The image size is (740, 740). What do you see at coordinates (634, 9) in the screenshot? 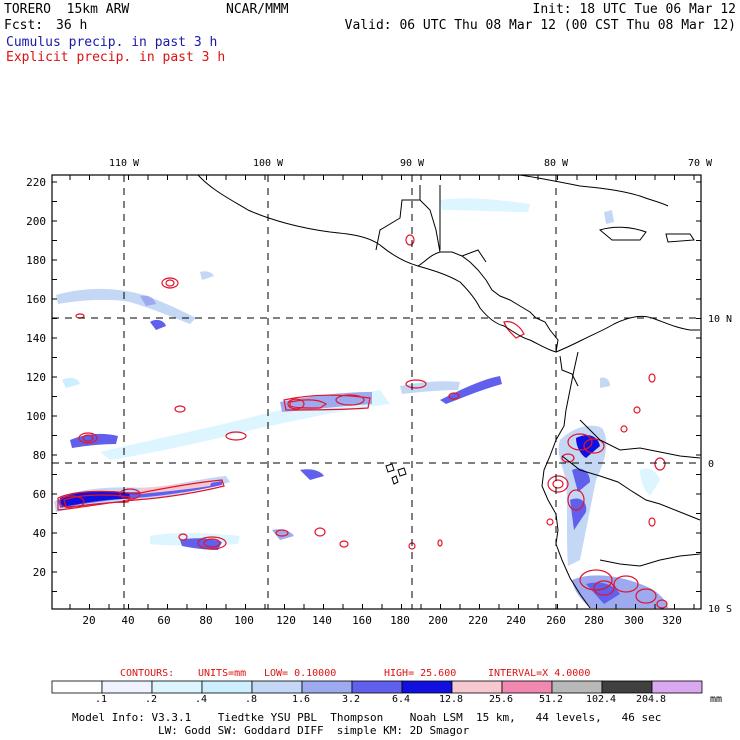
I see `init-time: Init: 18 UTC Tue 06 Mar 12` at bounding box center [634, 9].